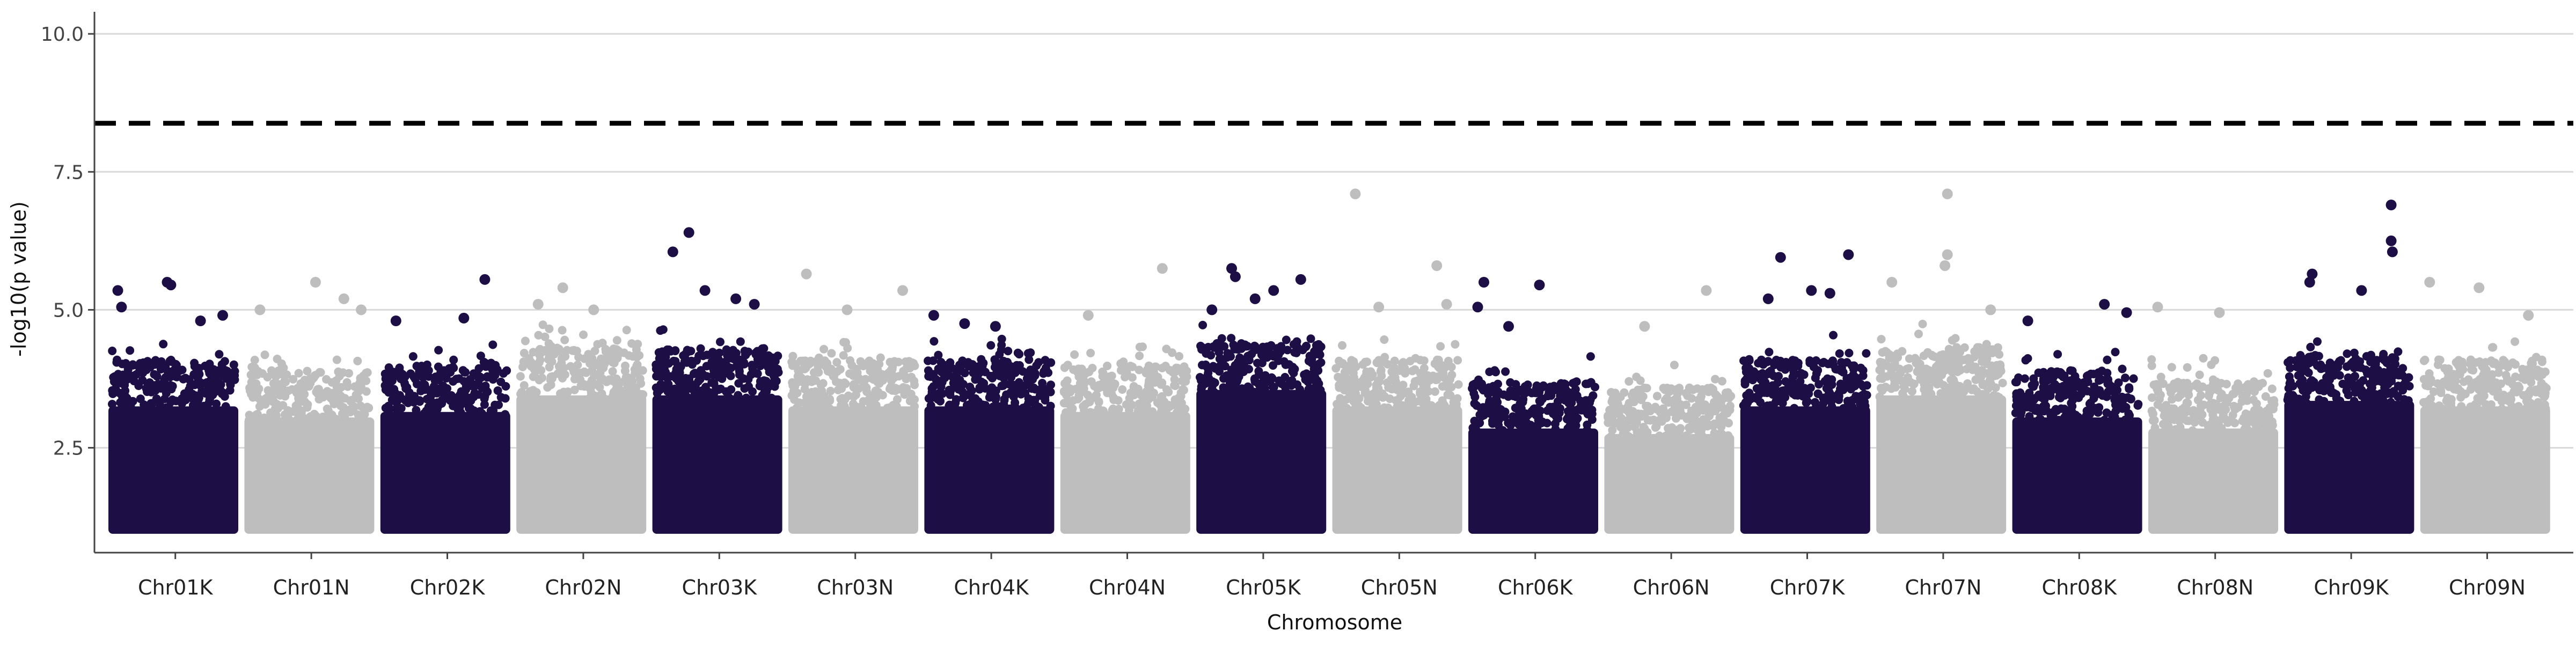  What do you see at coordinates (2361, 291) in the screenshot?
I see `peak-point-Chr09K` at bounding box center [2361, 291].